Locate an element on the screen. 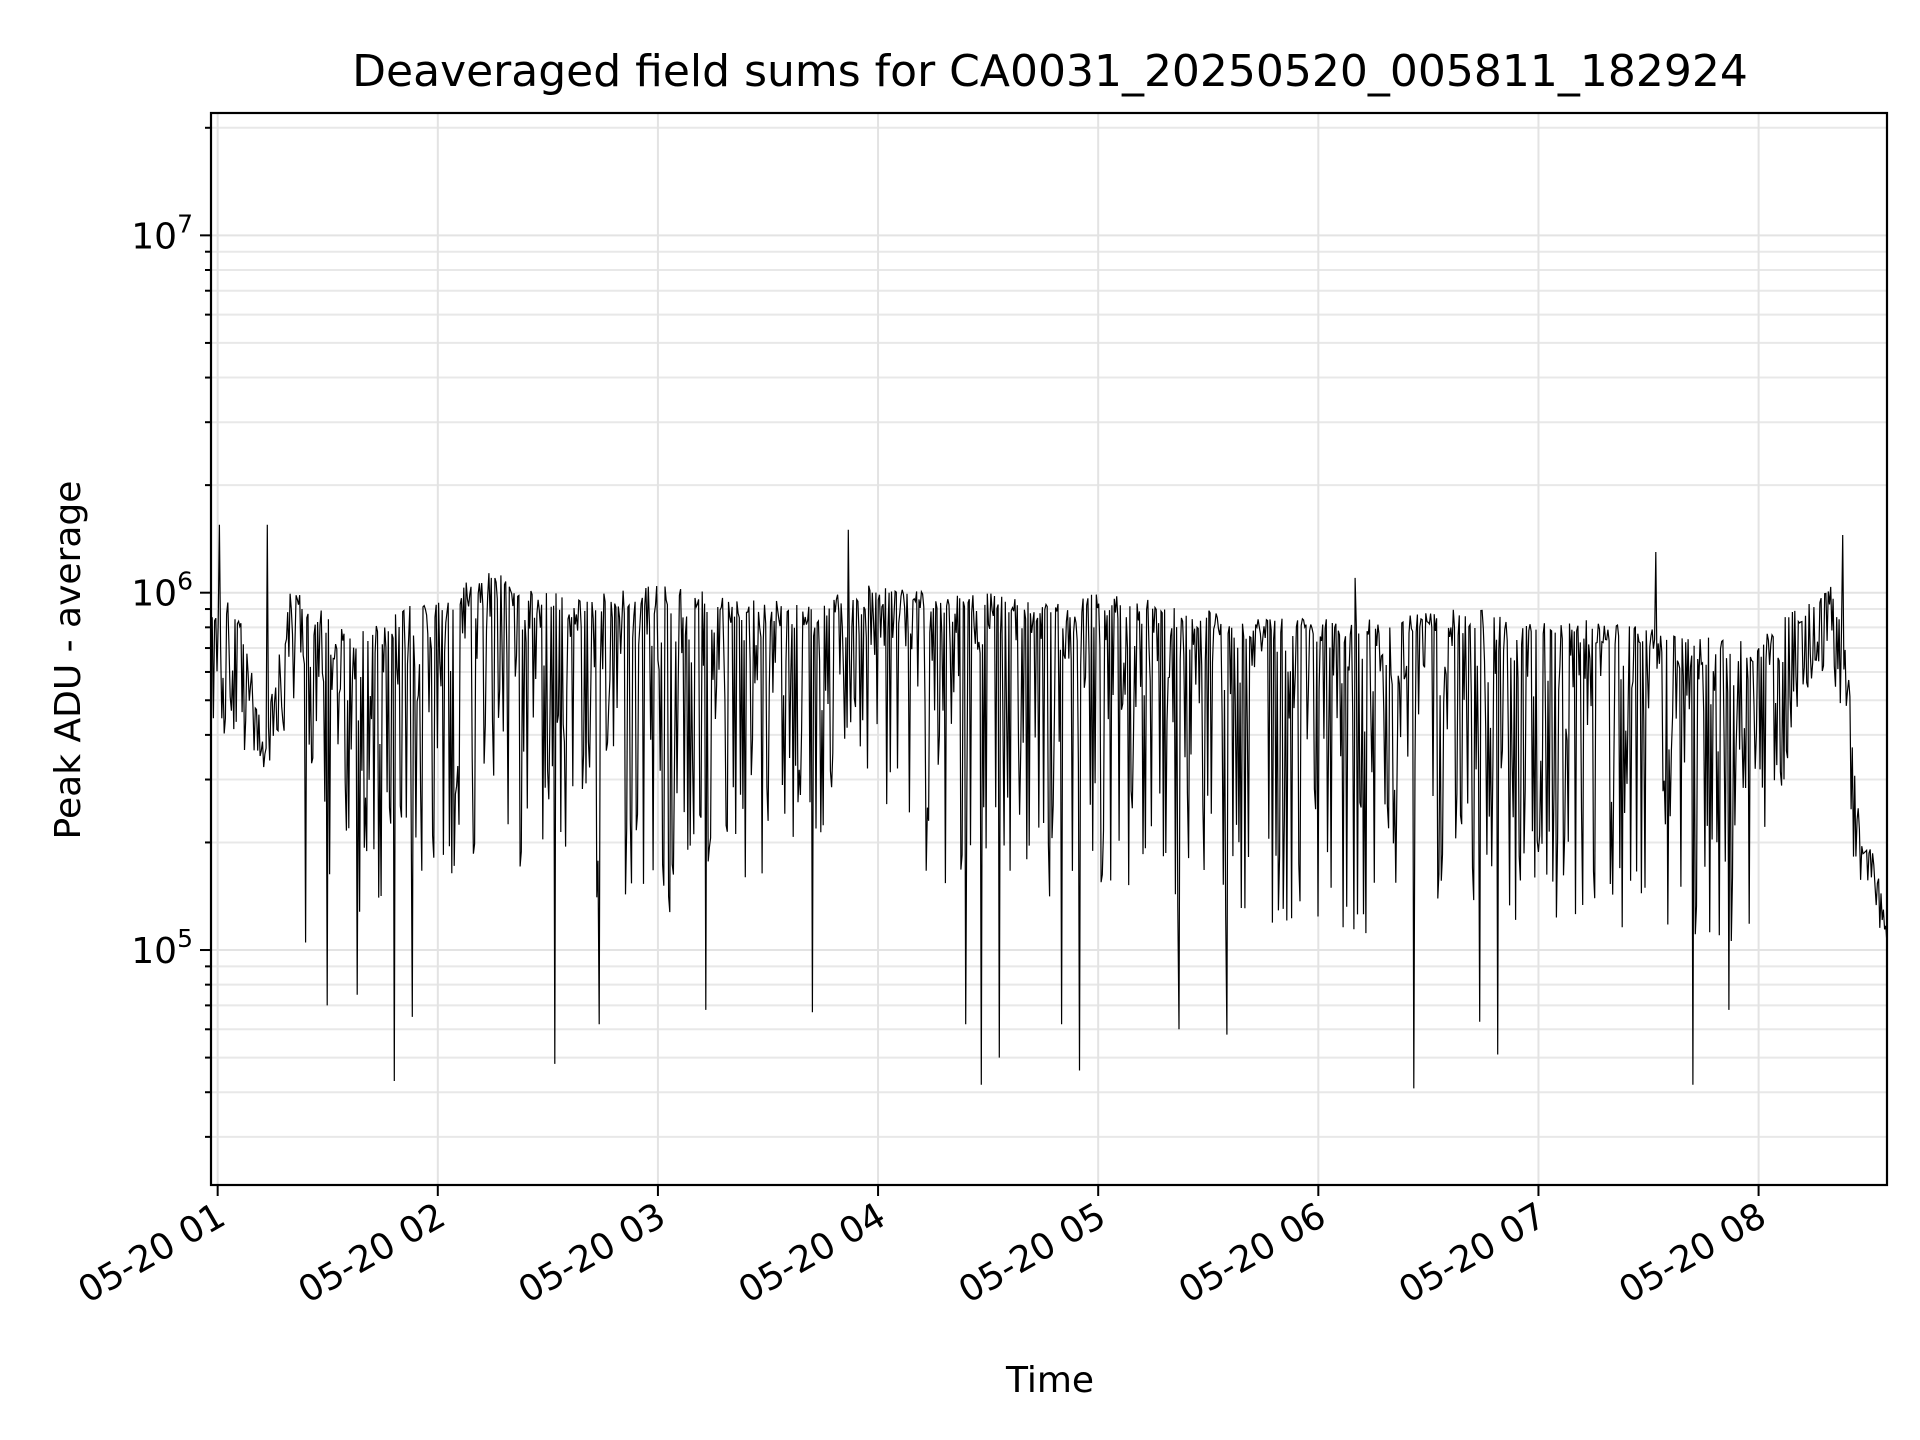 This screenshot has width=1920, height=1440. x-tick-label: 05-20 07 is located at coordinates (1472, 1253).